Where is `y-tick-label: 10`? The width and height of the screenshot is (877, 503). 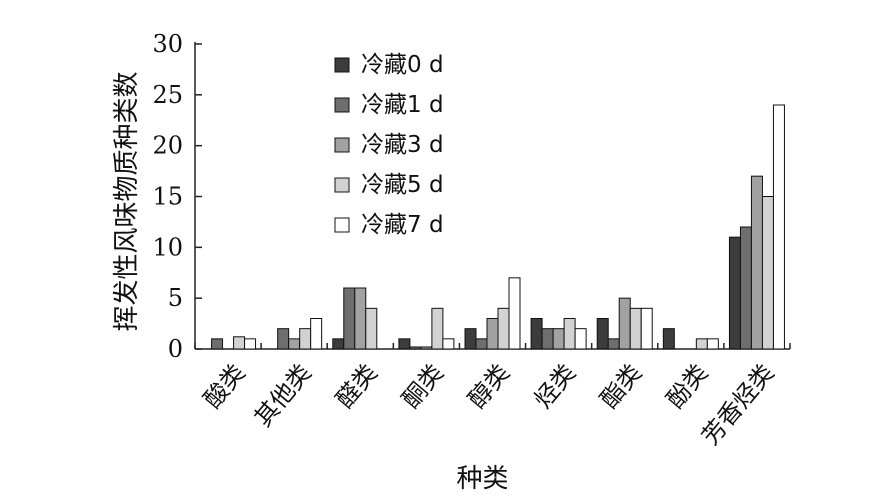
y-tick-label: 10 is located at coordinates (167, 247).